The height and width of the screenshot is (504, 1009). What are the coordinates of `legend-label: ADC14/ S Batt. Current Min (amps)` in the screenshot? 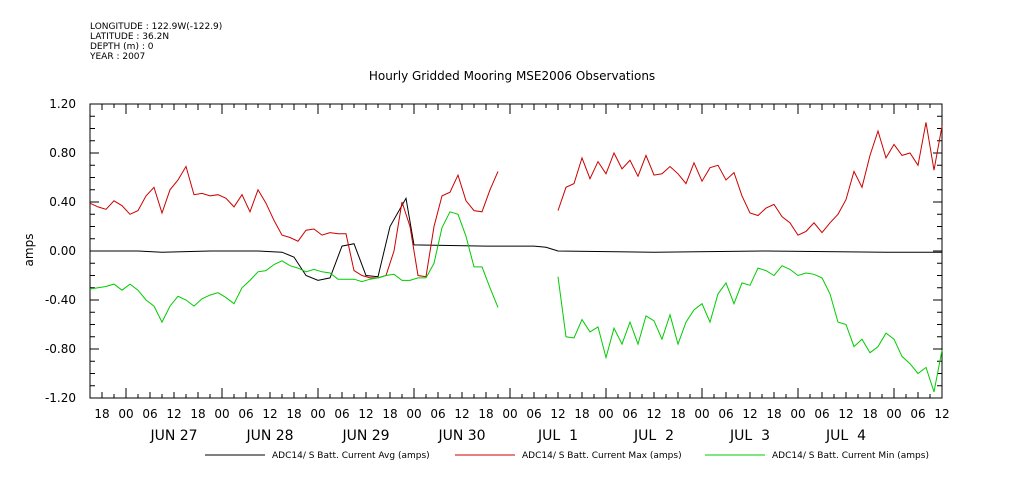 It's located at (850, 456).